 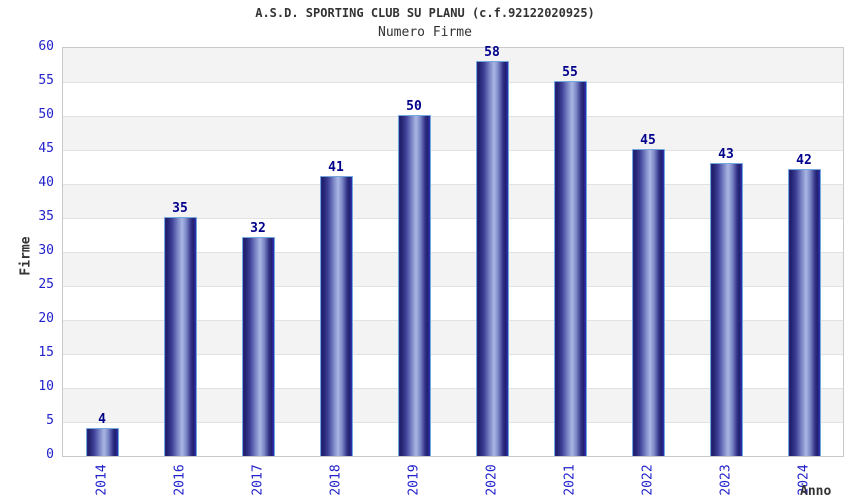 What do you see at coordinates (336, 168) in the screenshot?
I see `bar-value-label-2018: 41` at bounding box center [336, 168].